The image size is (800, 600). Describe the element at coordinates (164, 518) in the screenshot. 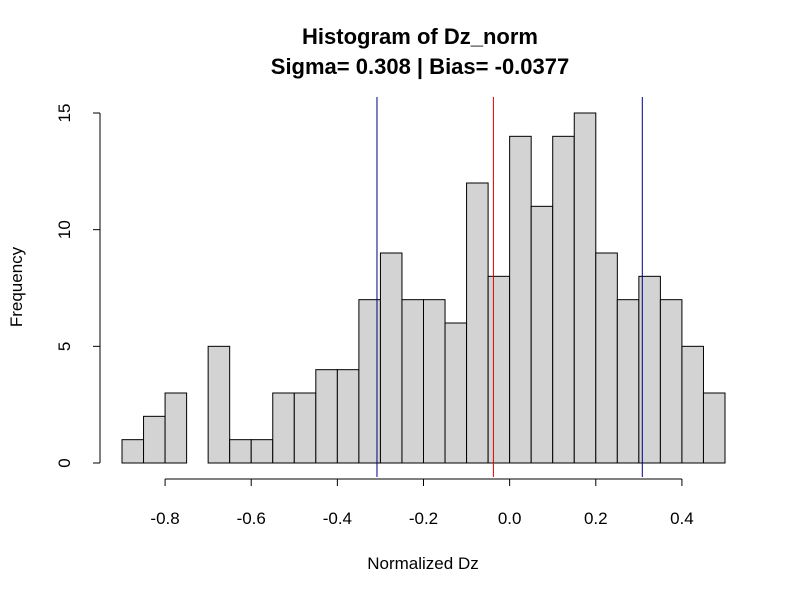

I see `x-tick-label: -0.8` at that location.